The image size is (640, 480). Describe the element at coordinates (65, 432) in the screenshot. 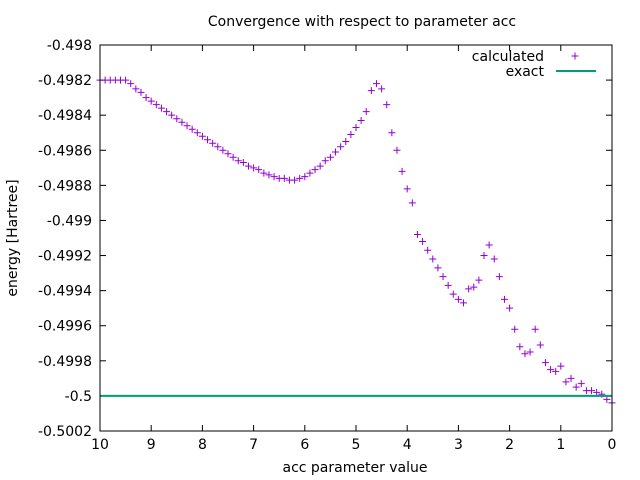

I see `y-tick-label: -0.5002` at that location.